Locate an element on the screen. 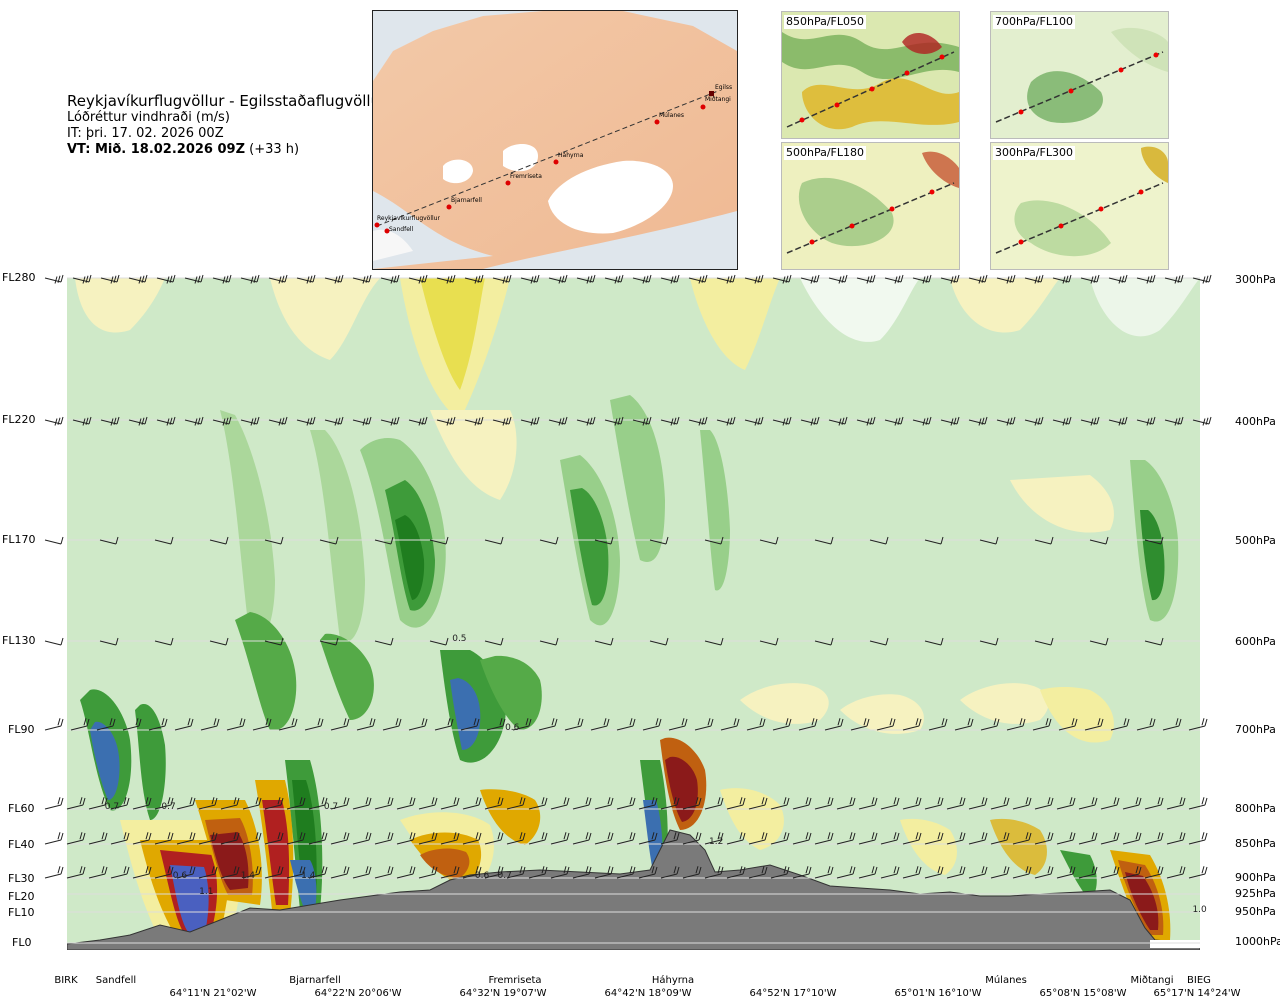  pressure-label: 300hPa is located at coordinates (1255, 279).